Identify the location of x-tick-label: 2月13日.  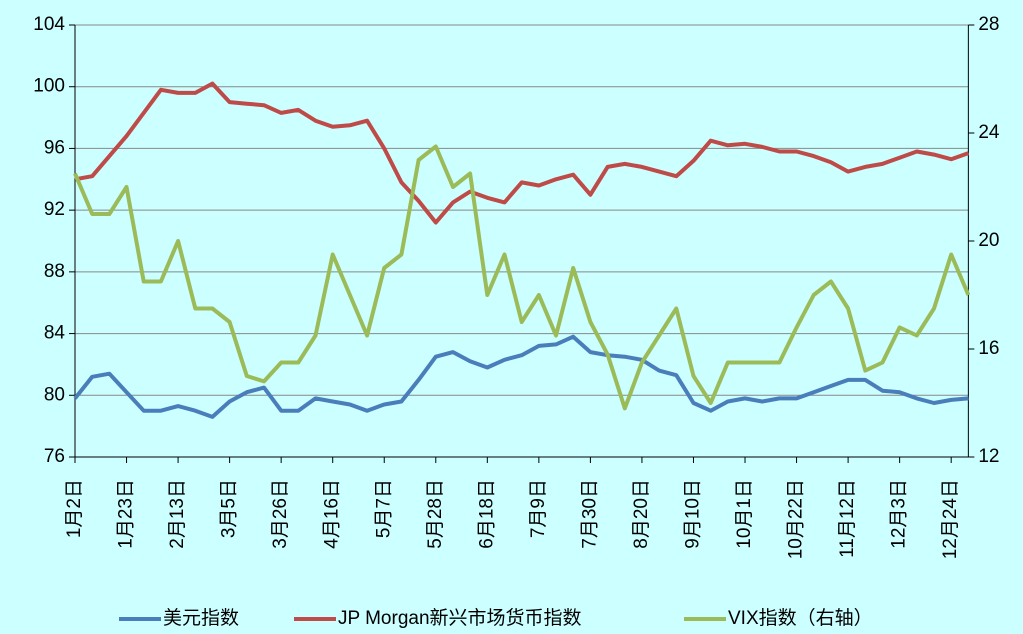
(177, 514).